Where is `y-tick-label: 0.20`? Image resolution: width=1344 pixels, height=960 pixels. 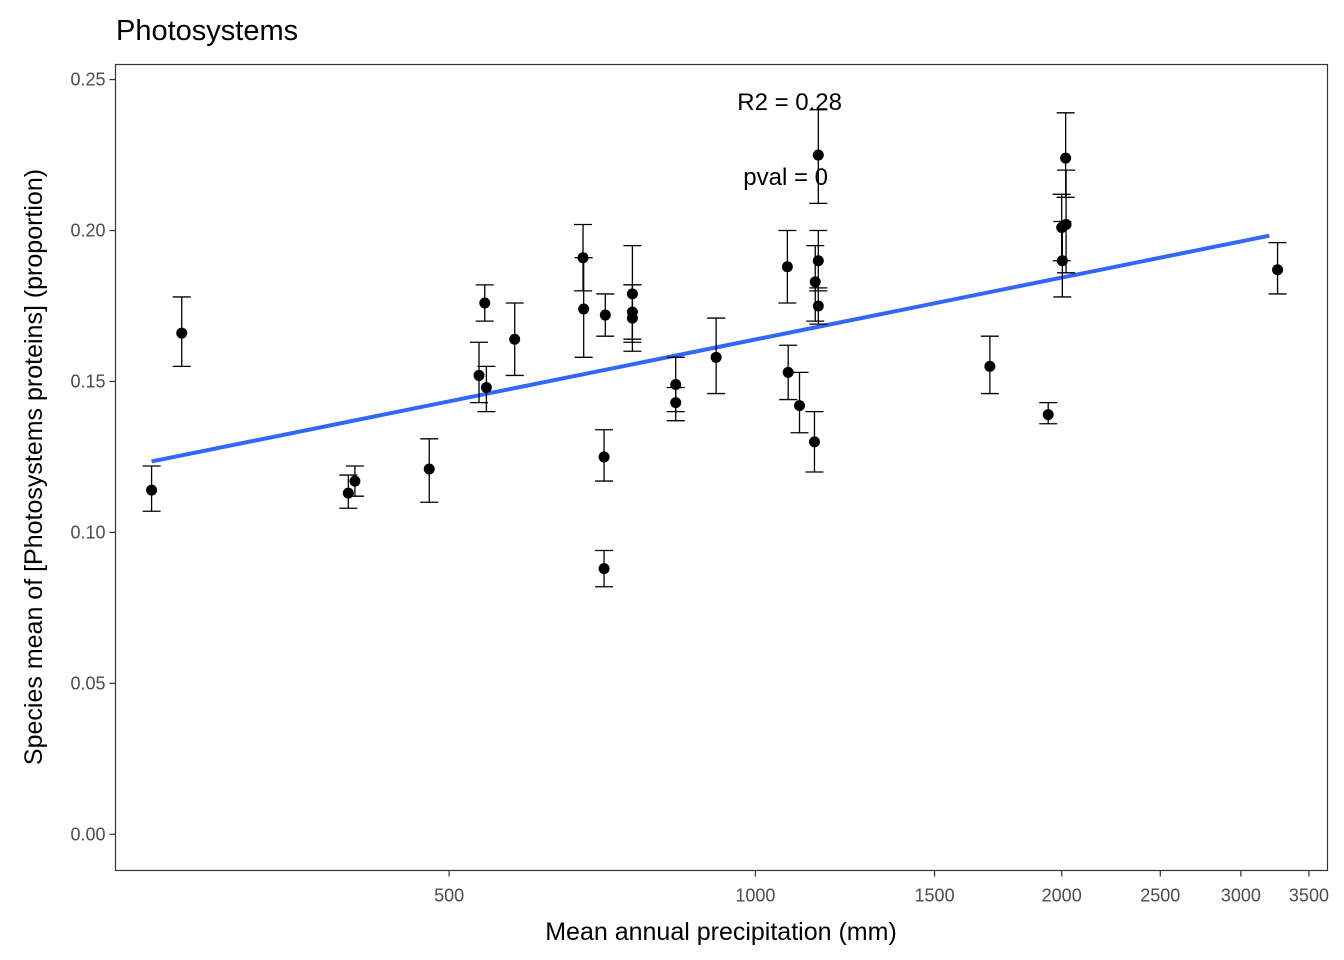 y-tick-label: 0.20 is located at coordinates (87, 231).